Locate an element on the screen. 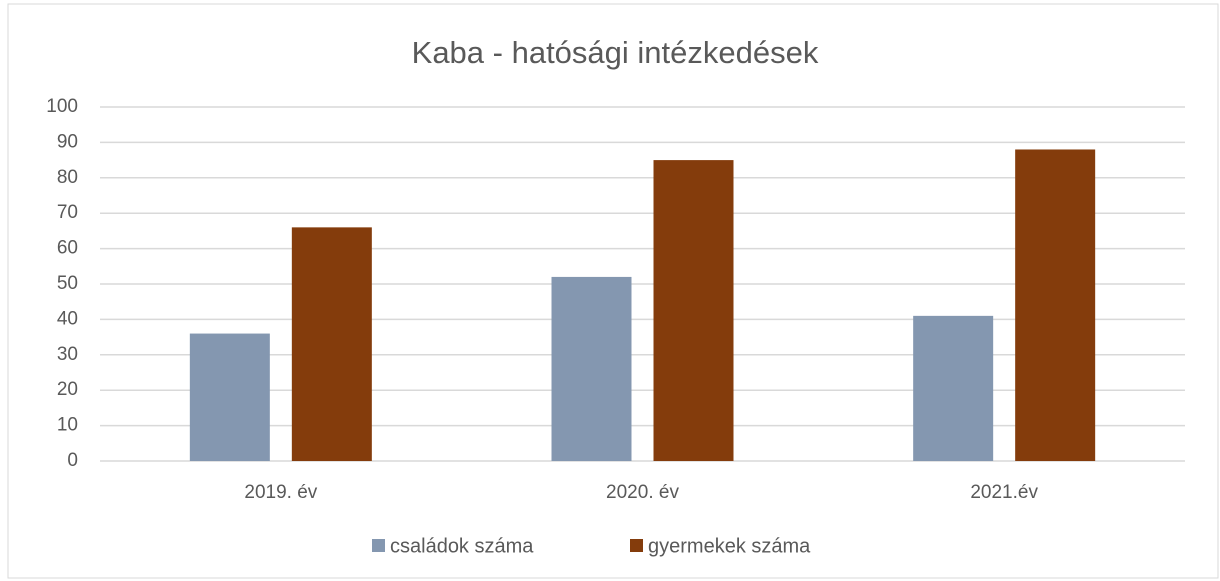 This screenshot has height=581, width=1220. legend-label: családok száma is located at coordinates (462, 546).